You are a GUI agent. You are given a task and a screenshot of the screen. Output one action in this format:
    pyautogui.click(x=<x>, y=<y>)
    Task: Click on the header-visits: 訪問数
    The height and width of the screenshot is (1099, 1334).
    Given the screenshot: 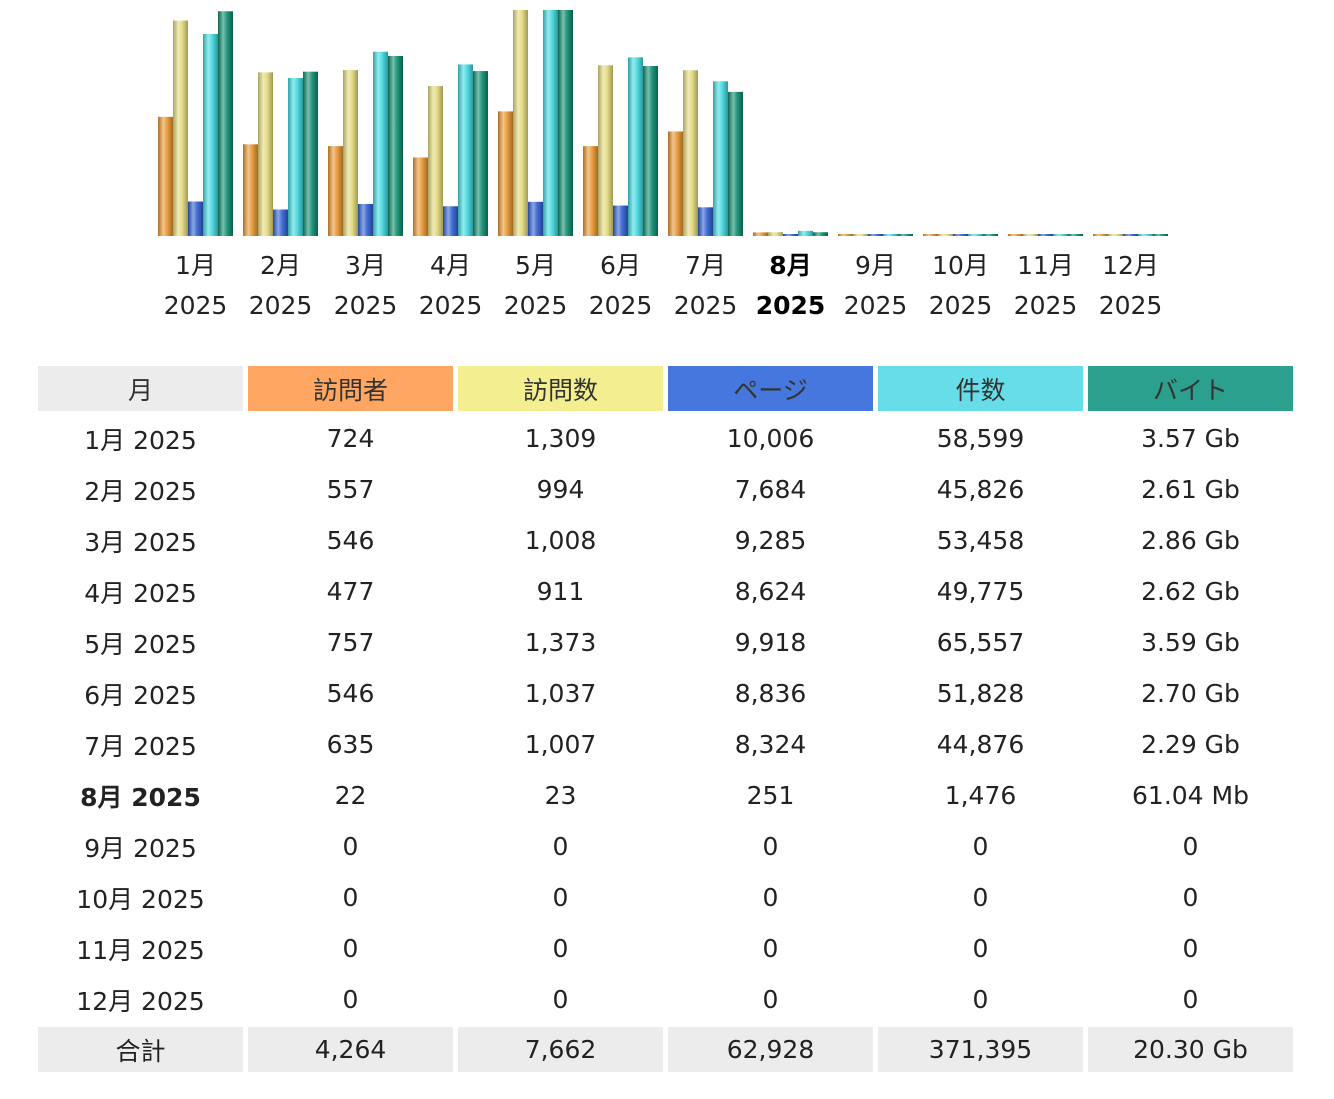 What is the action you would take?
    pyautogui.click(x=560, y=388)
    